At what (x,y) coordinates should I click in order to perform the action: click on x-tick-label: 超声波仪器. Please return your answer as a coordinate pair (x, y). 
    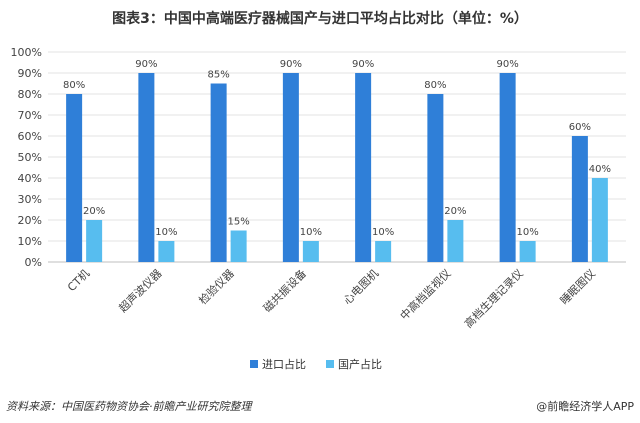
    Looking at the image, I should click on (140, 290).